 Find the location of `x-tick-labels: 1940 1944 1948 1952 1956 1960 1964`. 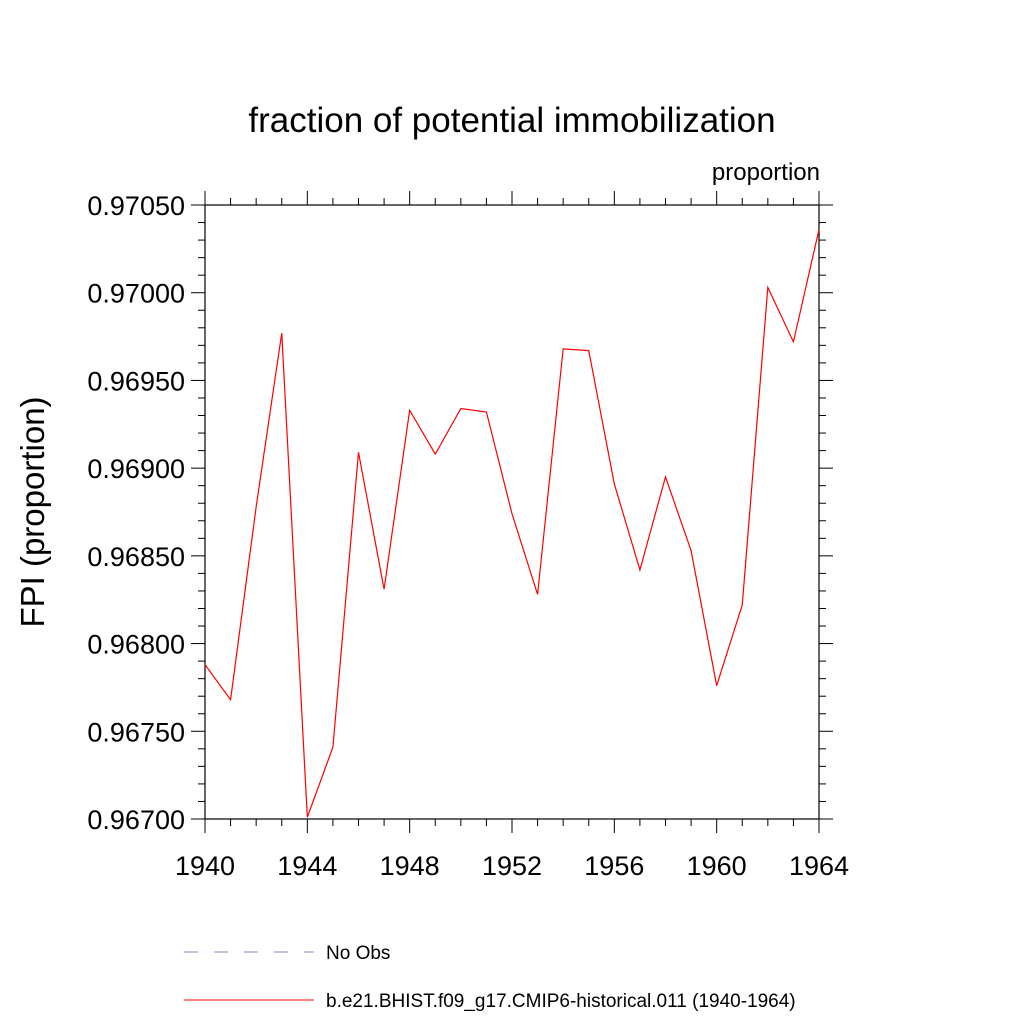

x-tick-labels: 1940 1944 1948 1952 1956 1960 1964 is located at coordinates (512, 866).